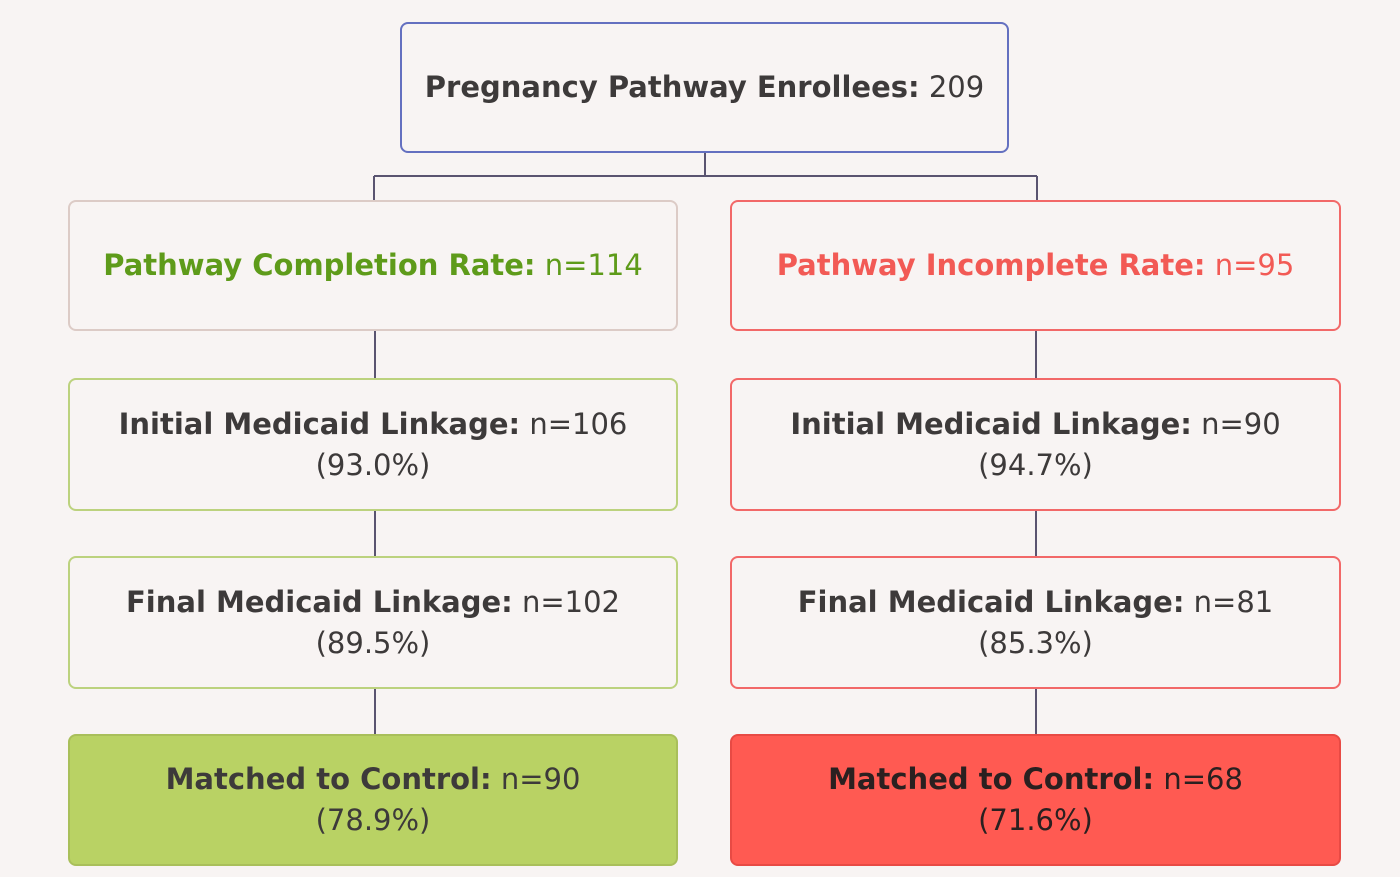 The height and width of the screenshot is (877, 1400). I want to click on node-text: Pregnancy Pathway Enrollees: 209, so click(704, 87).